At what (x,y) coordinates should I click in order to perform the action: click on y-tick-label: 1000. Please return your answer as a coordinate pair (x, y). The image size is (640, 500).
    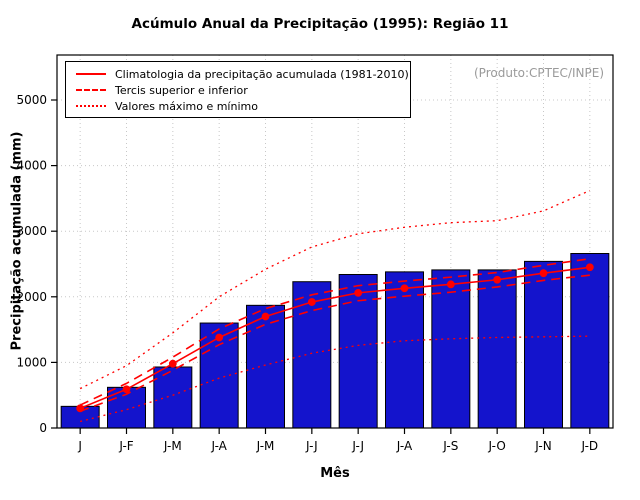
    Looking at the image, I should click on (31, 362).